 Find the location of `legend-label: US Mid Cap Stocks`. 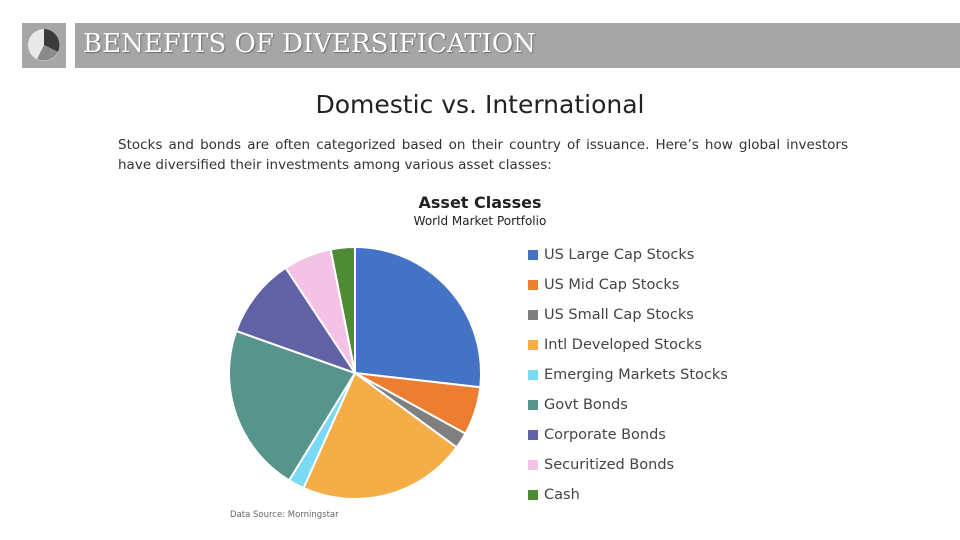

legend-label: US Mid Cap Stocks is located at coordinates (612, 285).